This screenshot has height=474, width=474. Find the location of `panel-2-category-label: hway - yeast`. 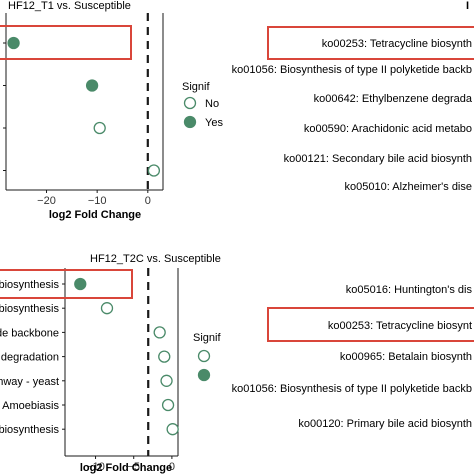

panel-2-category-label: hway - yeast is located at coordinates (29, 382).